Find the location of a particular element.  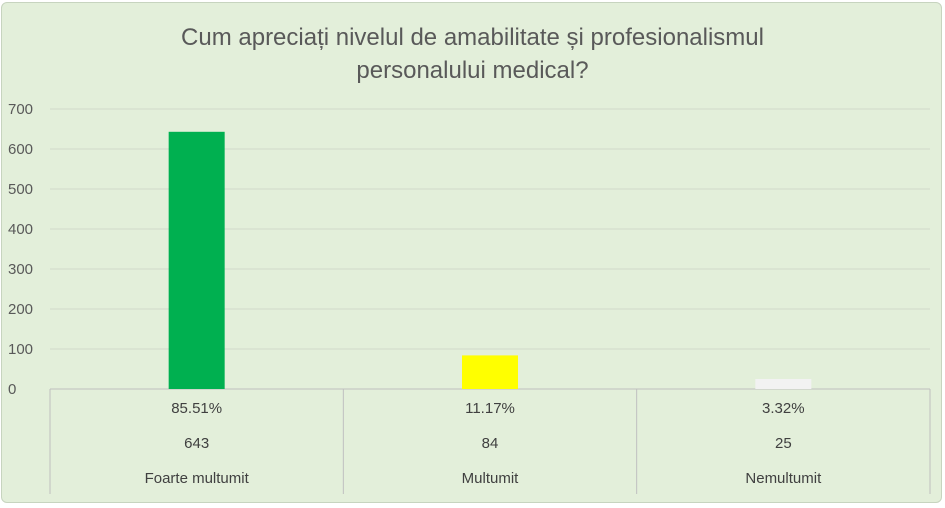

y-tick-label: 300 is located at coordinates (20, 269).